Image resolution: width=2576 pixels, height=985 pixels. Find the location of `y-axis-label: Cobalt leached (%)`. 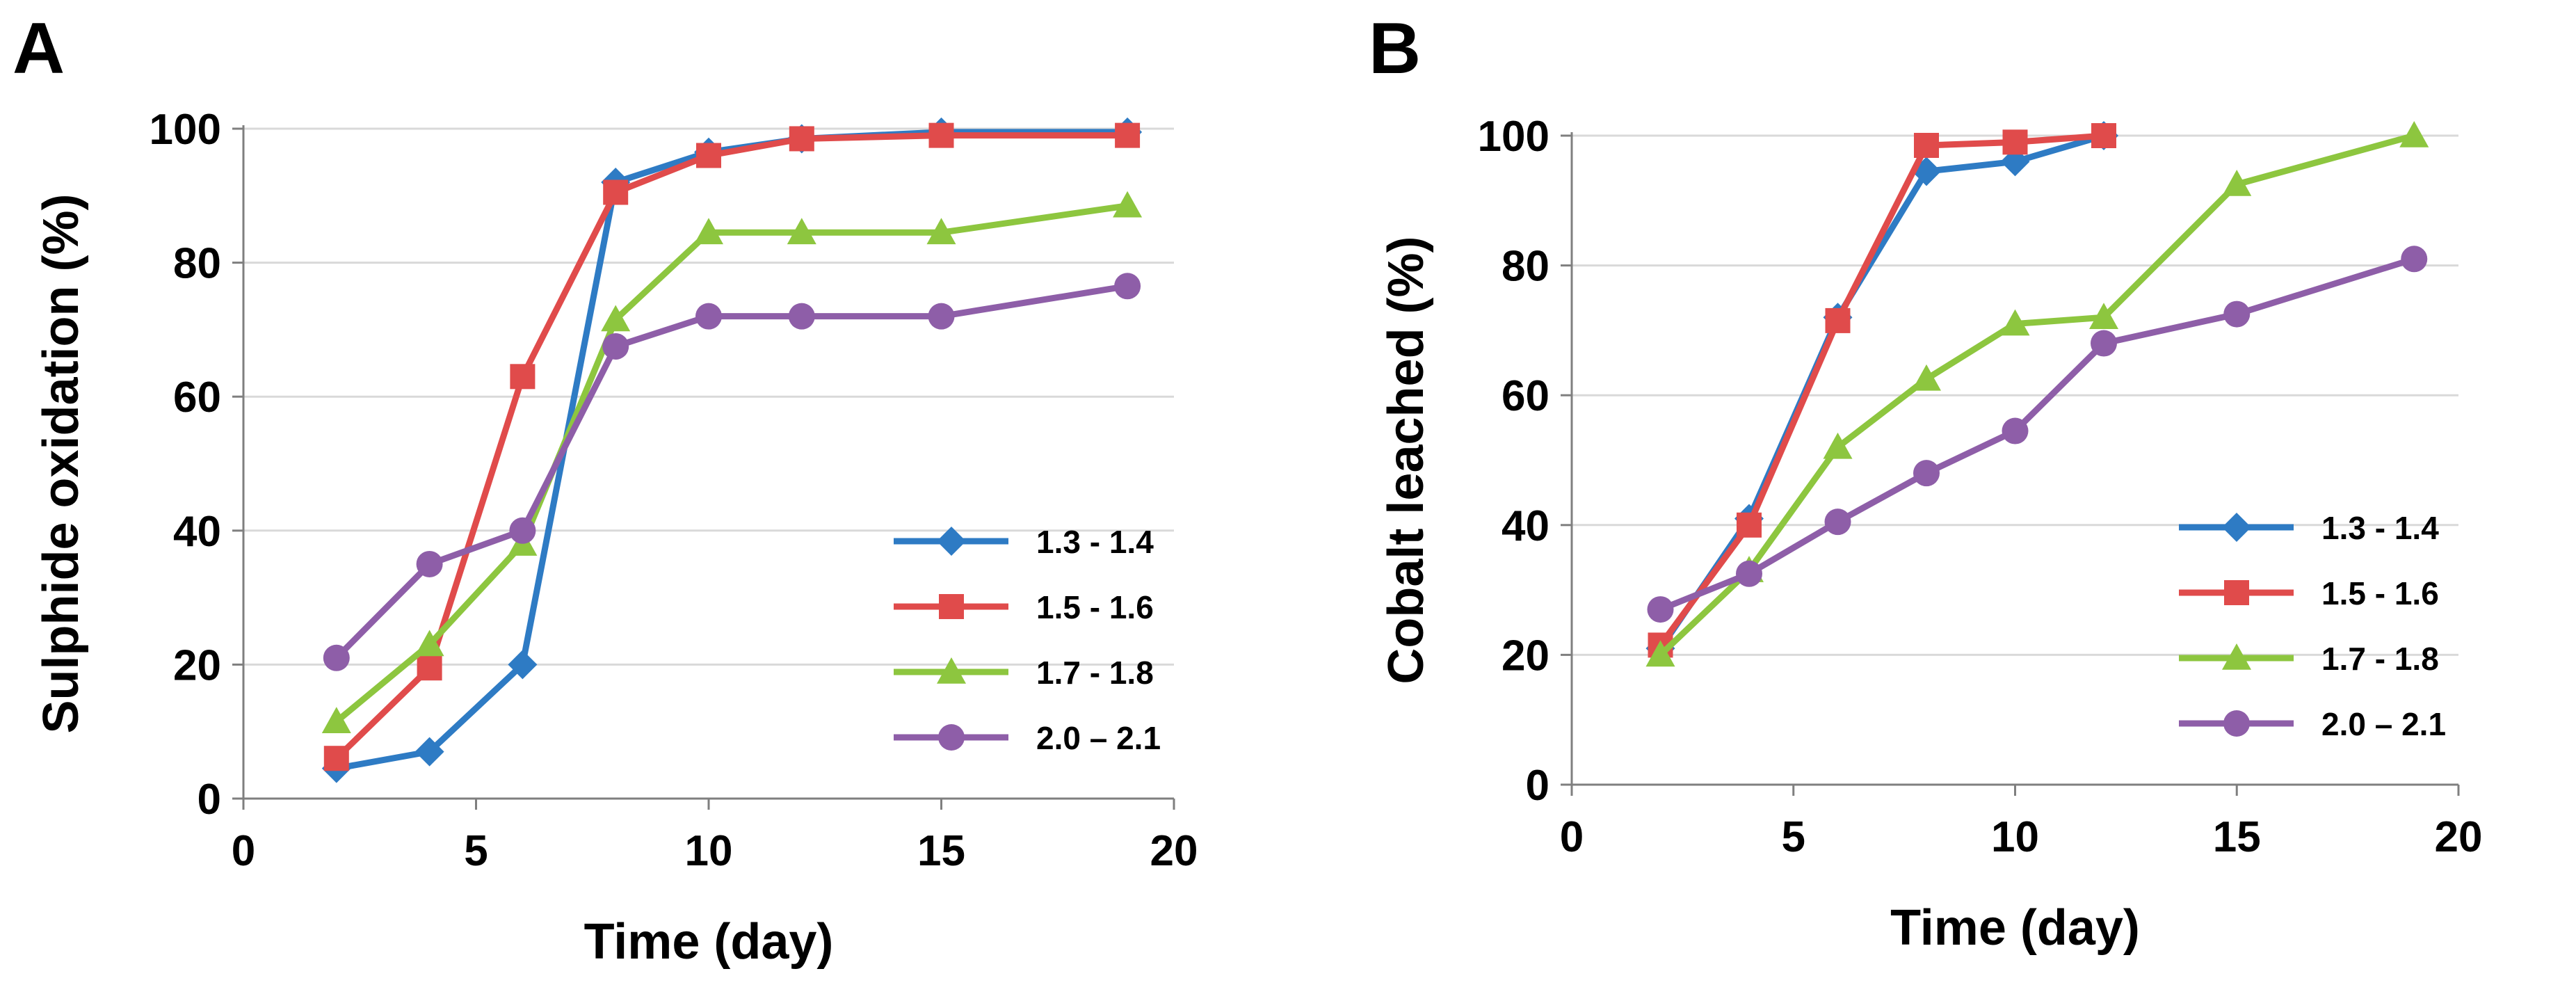

y-axis-label: Cobalt leached (%) is located at coordinates (1406, 460).